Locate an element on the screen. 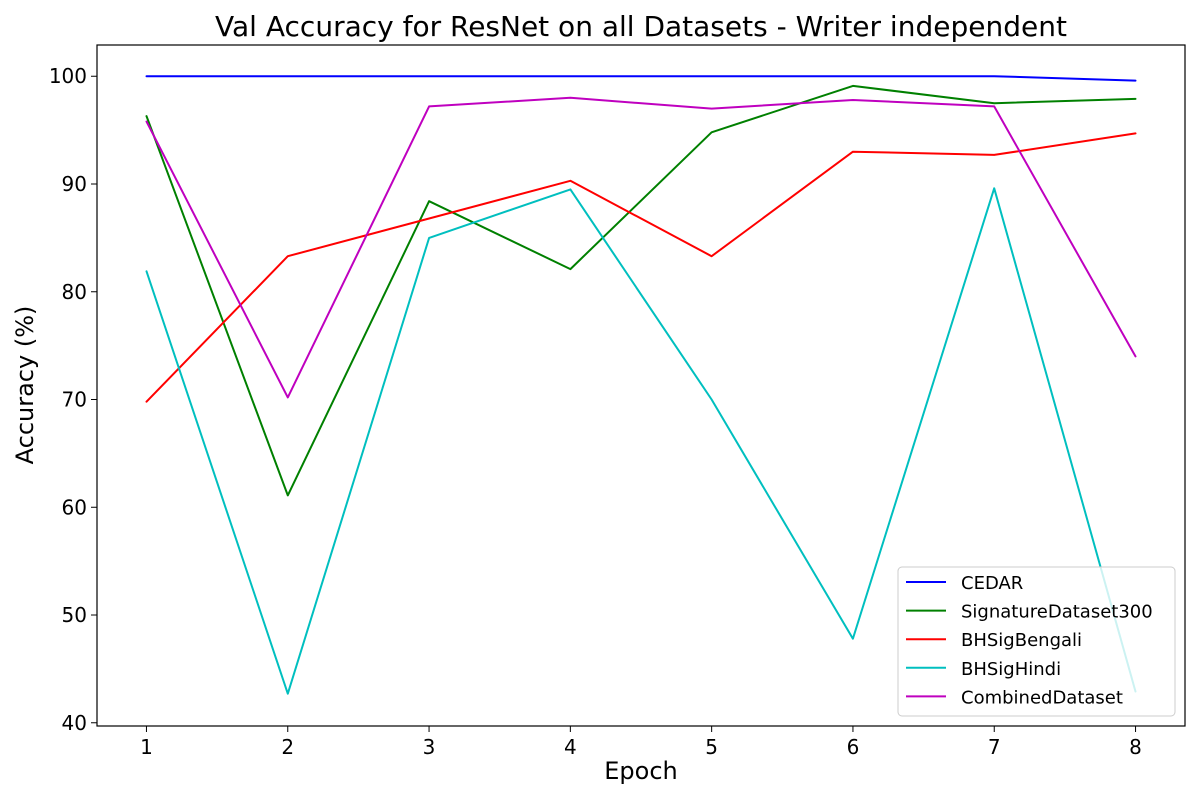 The height and width of the screenshot is (800, 1200). legend-label-signaturedataset300: SignatureDataset300 is located at coordinates (1057, 612).